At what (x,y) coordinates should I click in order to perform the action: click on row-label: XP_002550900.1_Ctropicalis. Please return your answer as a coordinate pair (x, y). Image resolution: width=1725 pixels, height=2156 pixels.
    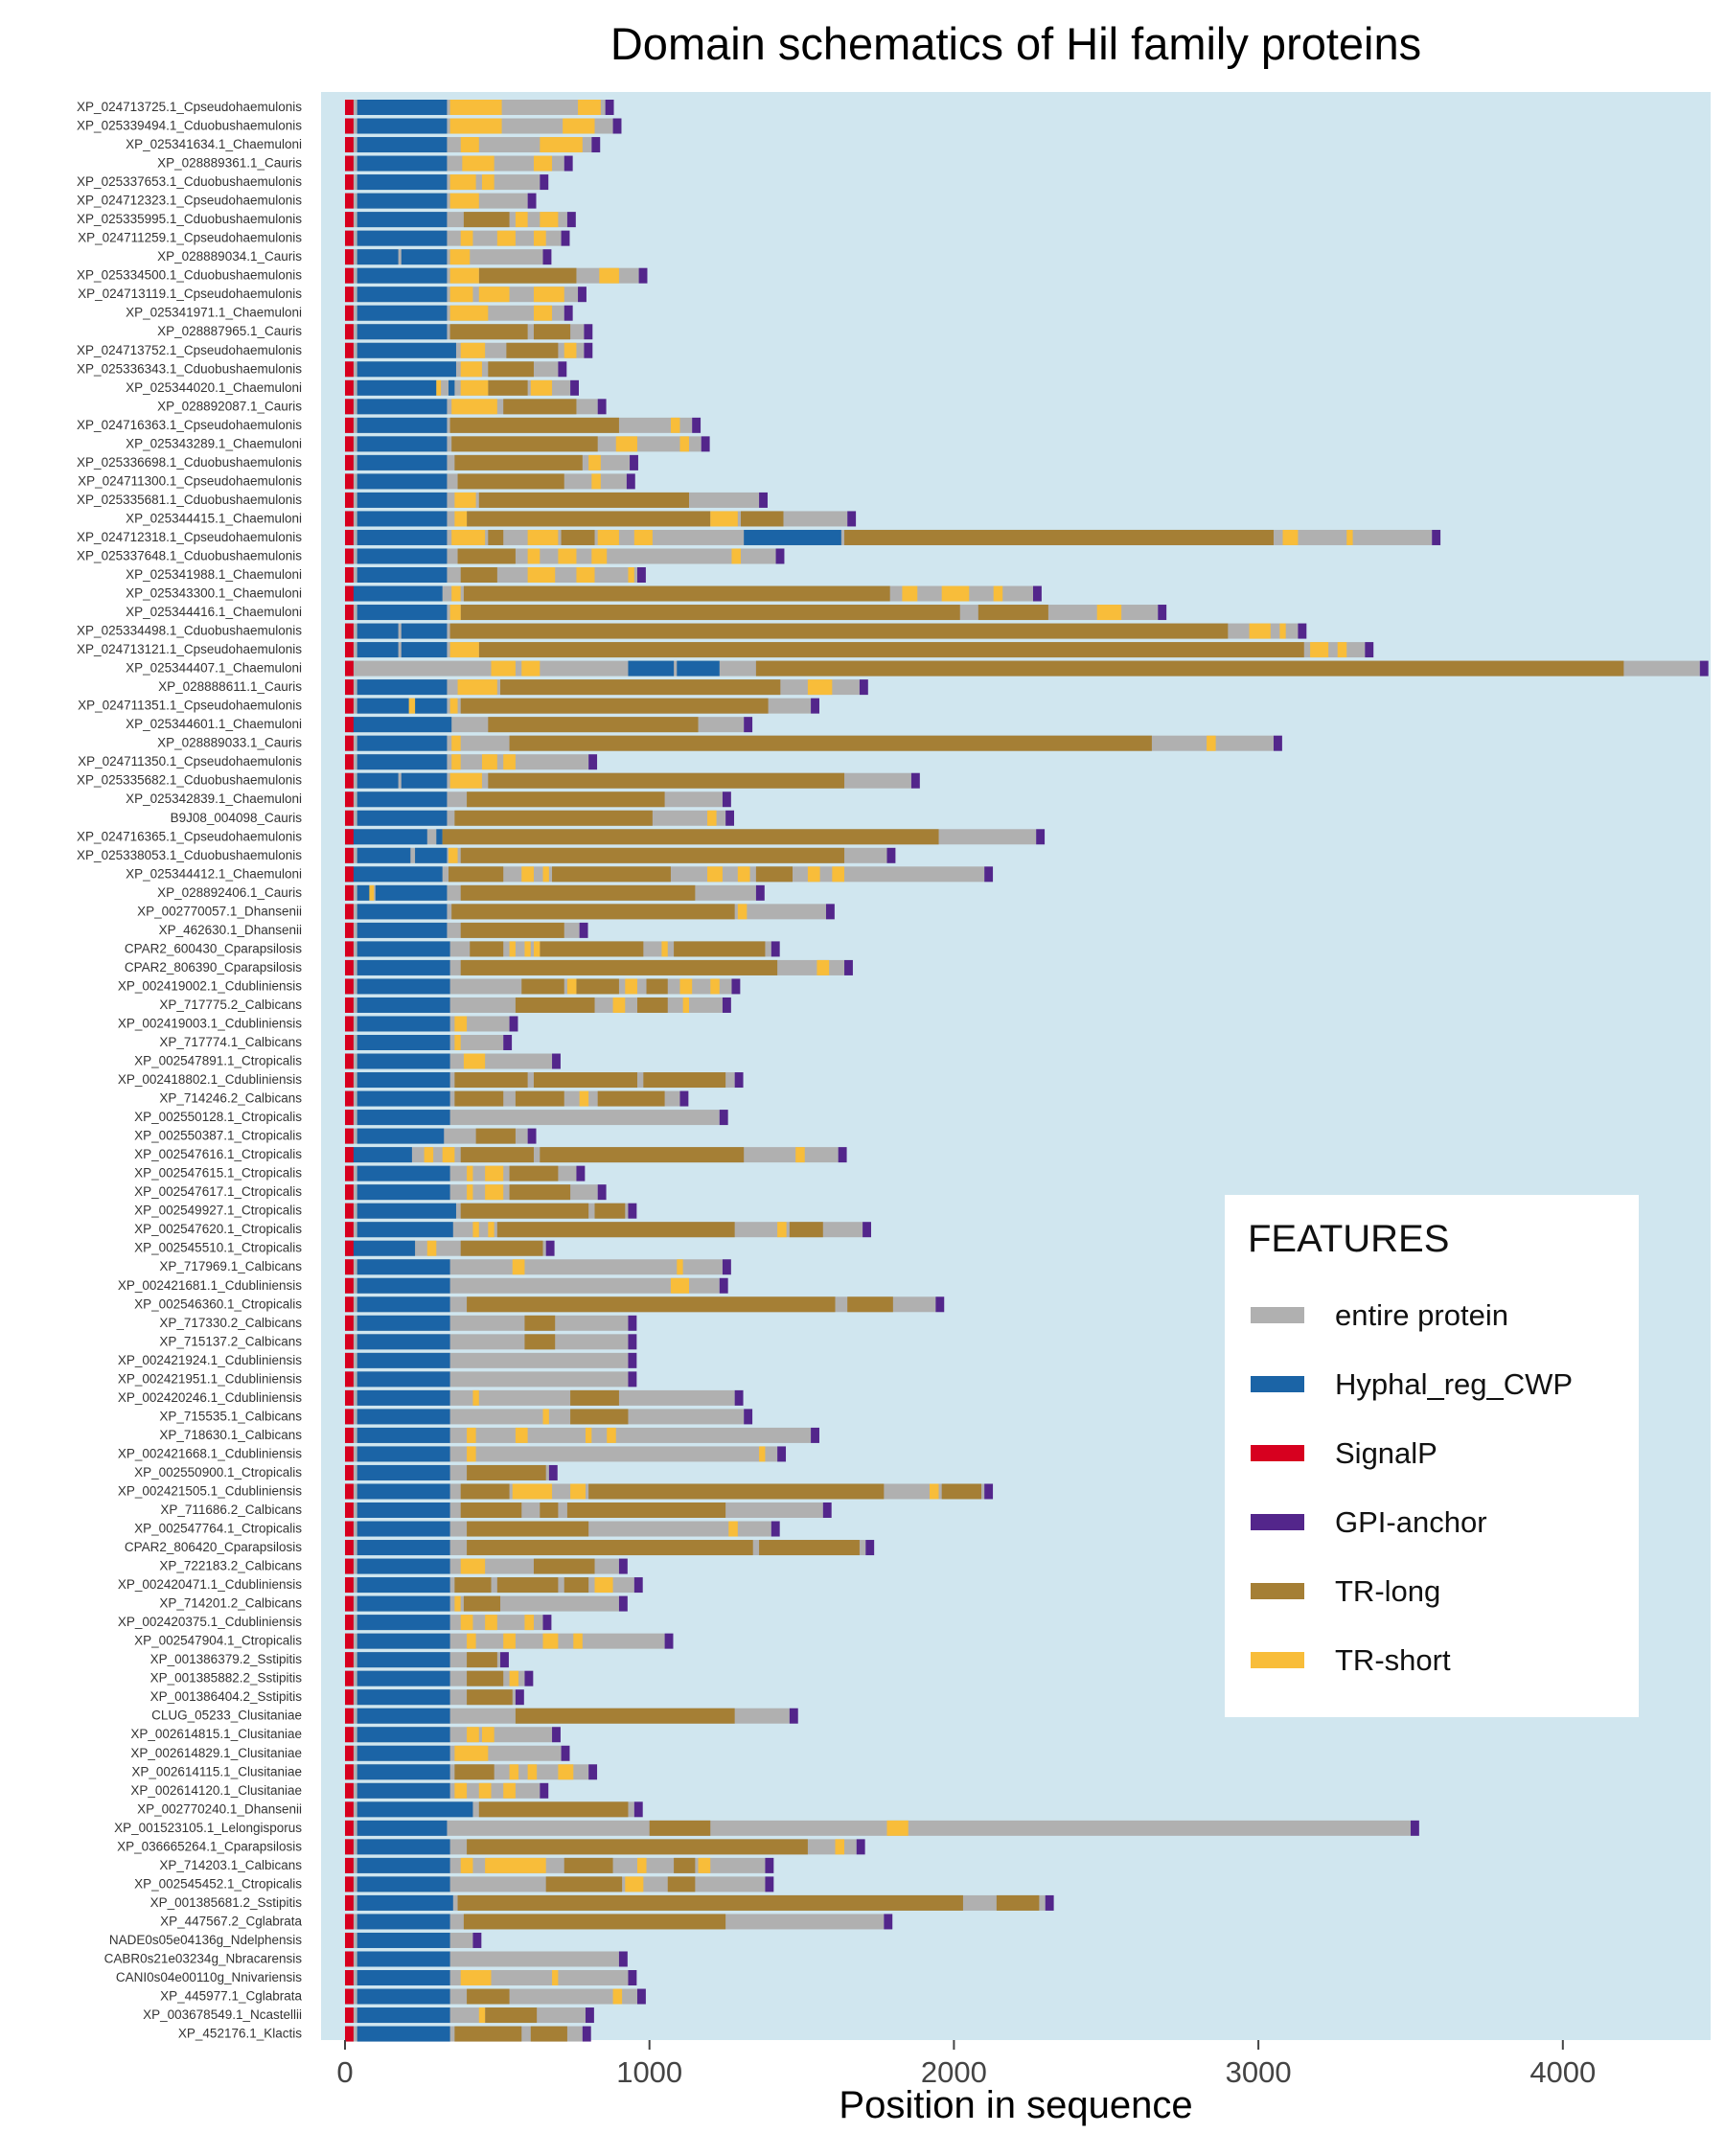
    Looking at the image, I should click on (218, 1472).